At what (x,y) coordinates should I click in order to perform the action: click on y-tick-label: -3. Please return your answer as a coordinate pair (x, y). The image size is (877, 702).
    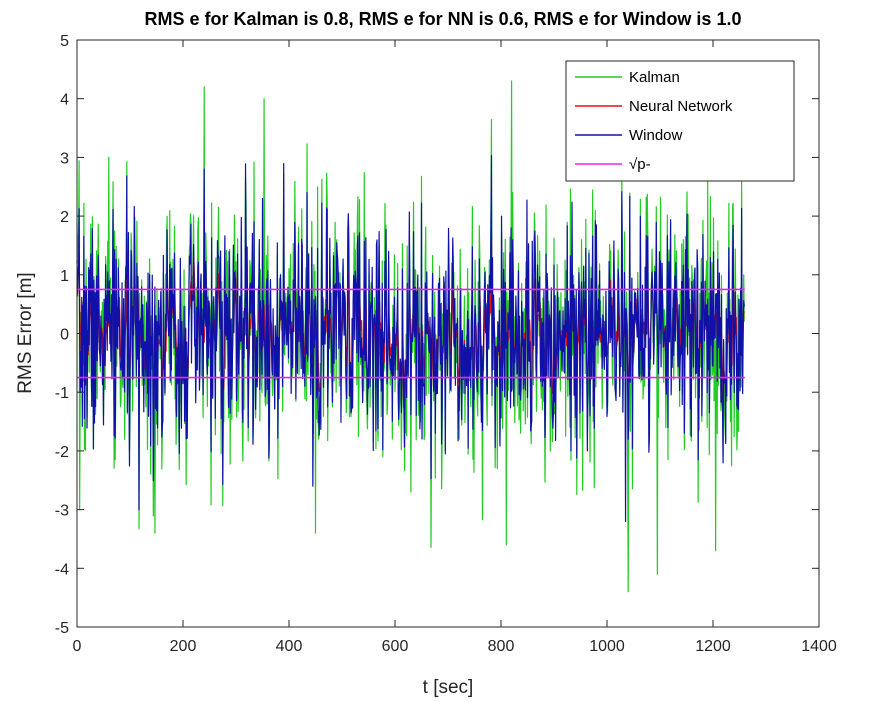
    Looking at the image, I should click on (62, 511).